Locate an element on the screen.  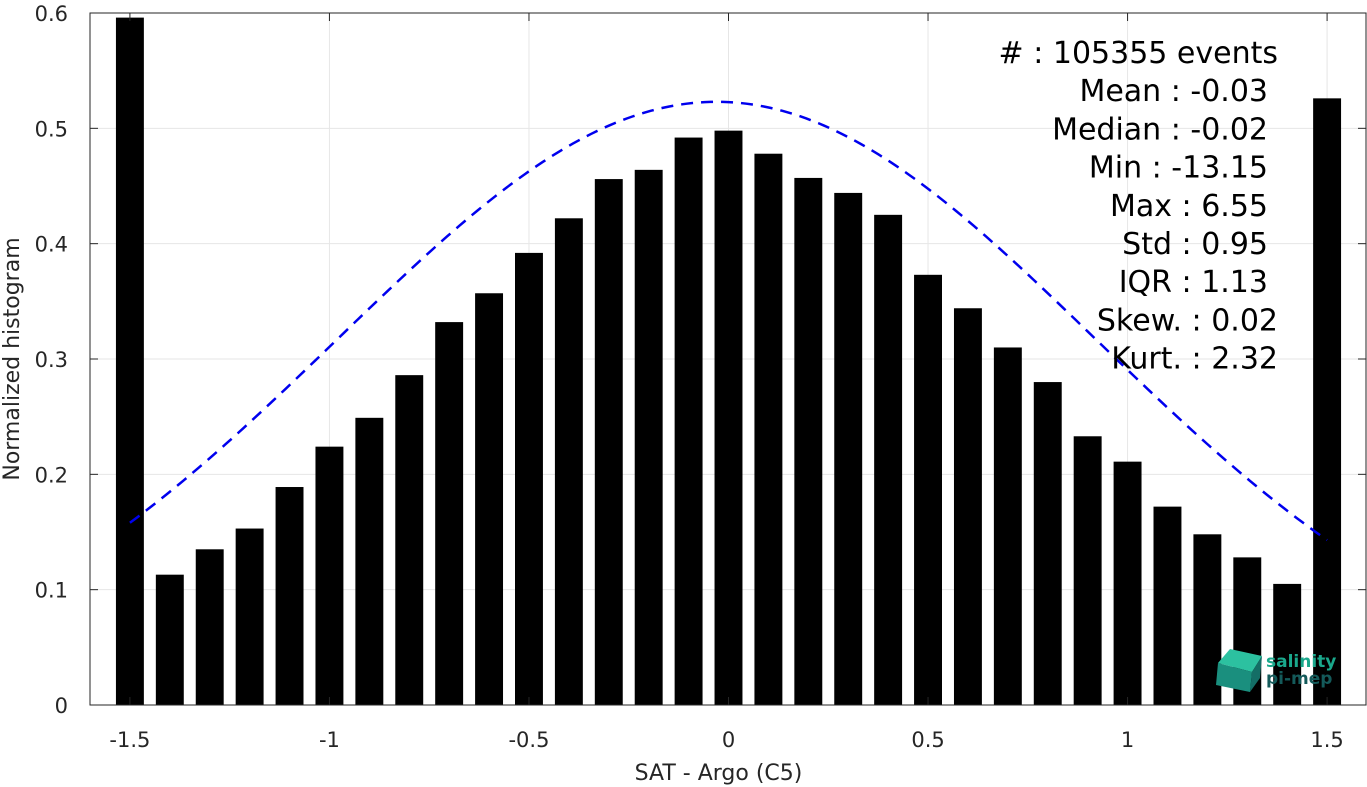
x-tick-label: -1 is located at coordinates (329, 740).